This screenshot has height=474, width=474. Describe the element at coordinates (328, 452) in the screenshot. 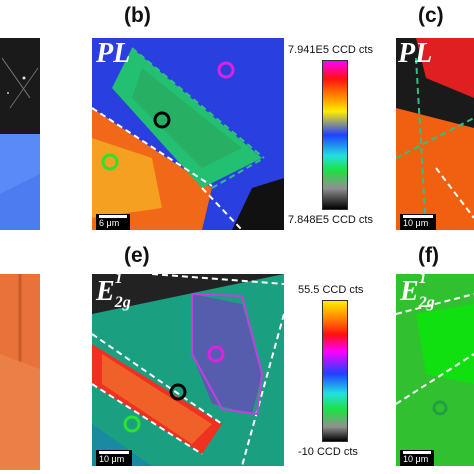

I see `colorbar-bottom-min: -10 CCD cts` at that location.